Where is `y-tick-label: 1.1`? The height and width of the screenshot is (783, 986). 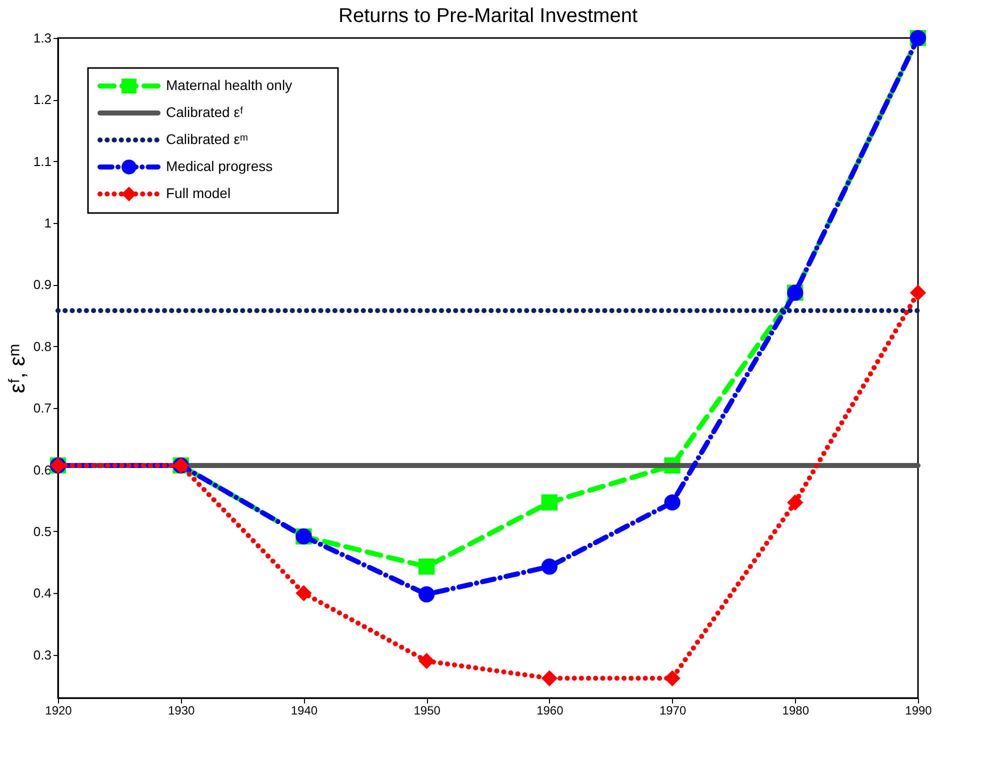
y-tick-label: 1.1 is located at coordinates (42, 161).